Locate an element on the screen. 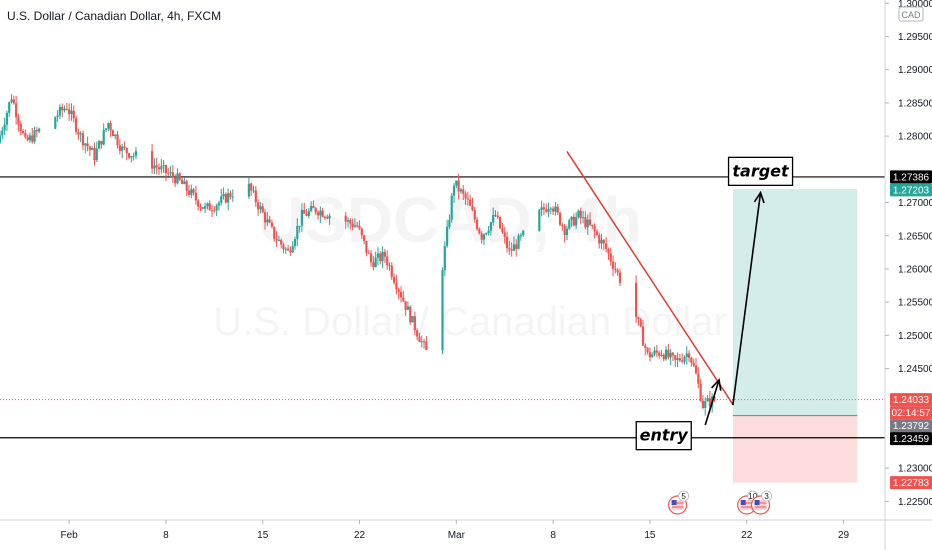 The height and width of the screenshot is (550, 932). annotation-label: entry is located at coordinates (664, 435).